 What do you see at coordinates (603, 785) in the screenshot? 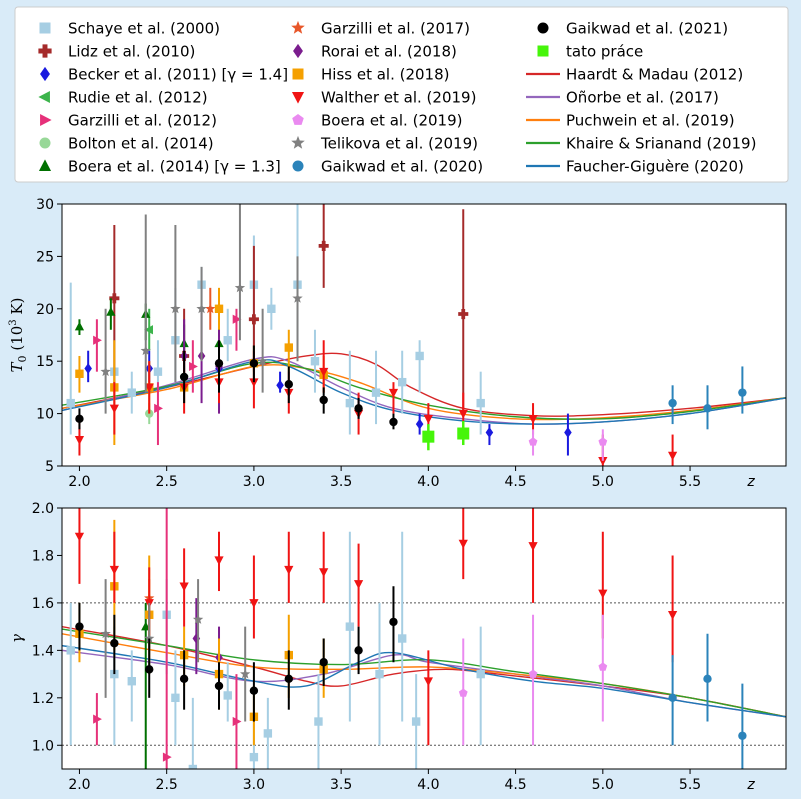
I see `x-tick-label: 5.0` at bounding box center [603, 785].